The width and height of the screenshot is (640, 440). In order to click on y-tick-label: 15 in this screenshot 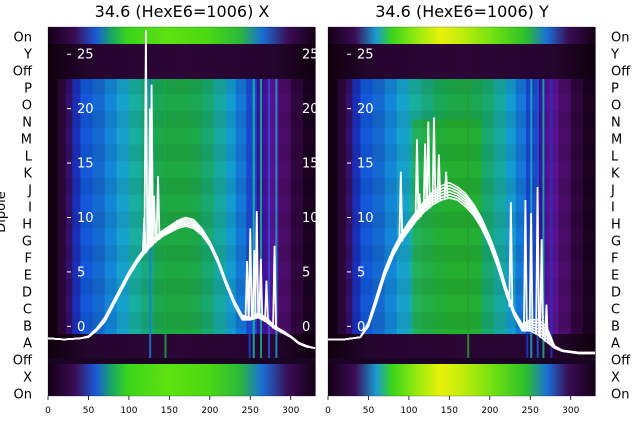, I will do `click(85, 164)`.